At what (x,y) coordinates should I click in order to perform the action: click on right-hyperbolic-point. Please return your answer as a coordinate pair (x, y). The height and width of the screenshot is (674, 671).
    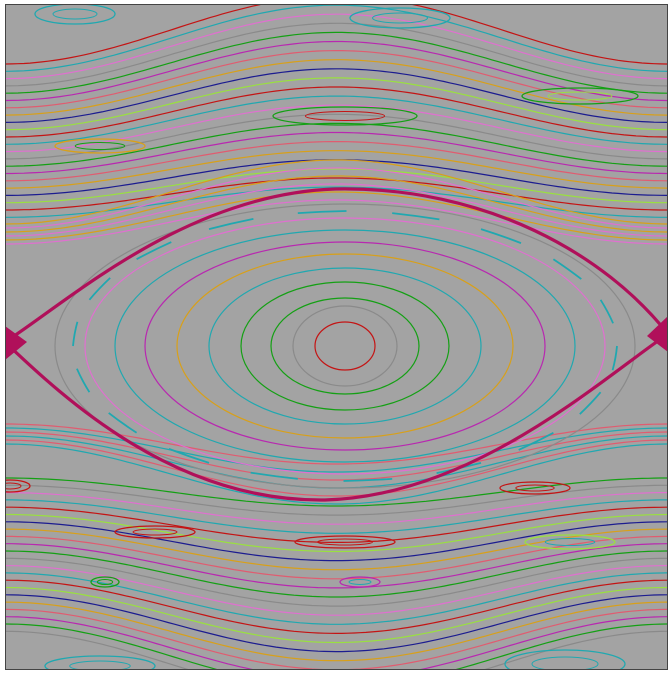
    Looking at the image, I should click on (657, 334).